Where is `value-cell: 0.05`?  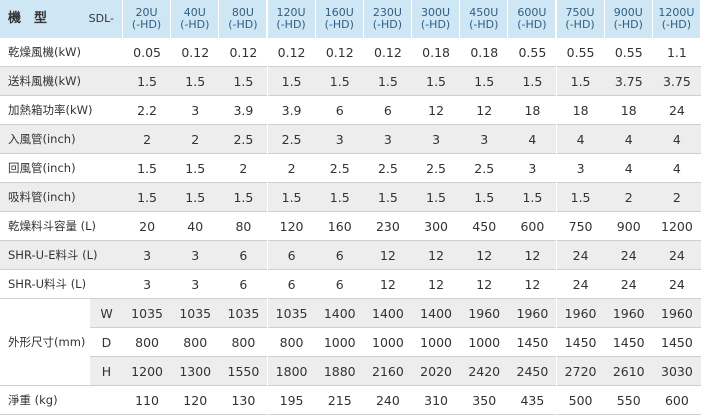 value-cell: 0.05 is located at coordinates (147, 52).